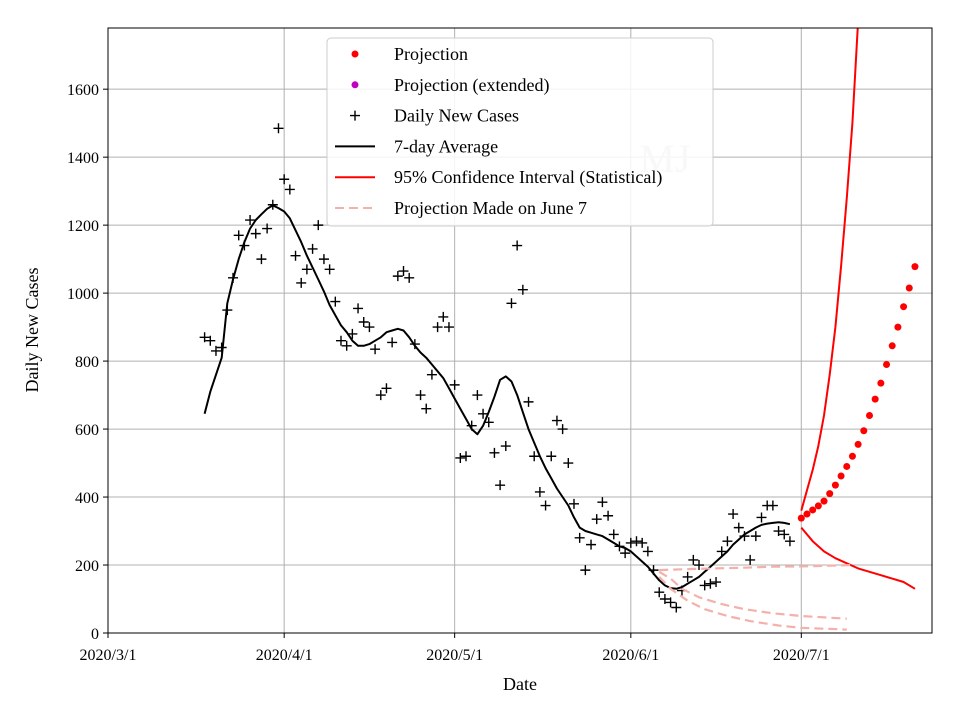 This screenshot has width=960, height=720. What do you see at coordinates (95, 634) in the screenshot?
I see `y-tick-label: 0` at bounding box center [95, 634].